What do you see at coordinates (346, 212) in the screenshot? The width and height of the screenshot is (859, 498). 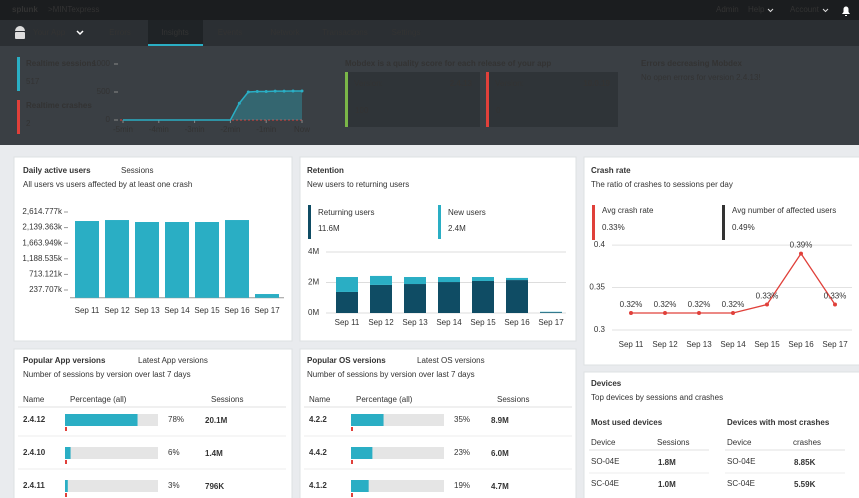 I see `stat-label: Returning users` at bounding box center [346, 212].